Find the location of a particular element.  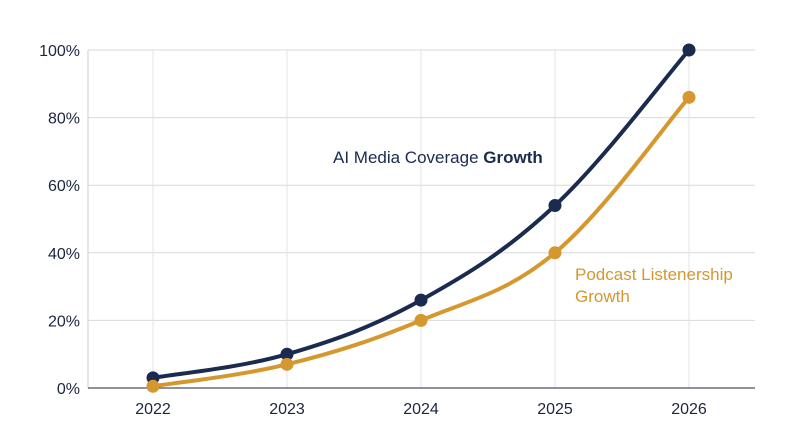

series-label-podcast-line2: Growth is located at coordinates (602, 296).